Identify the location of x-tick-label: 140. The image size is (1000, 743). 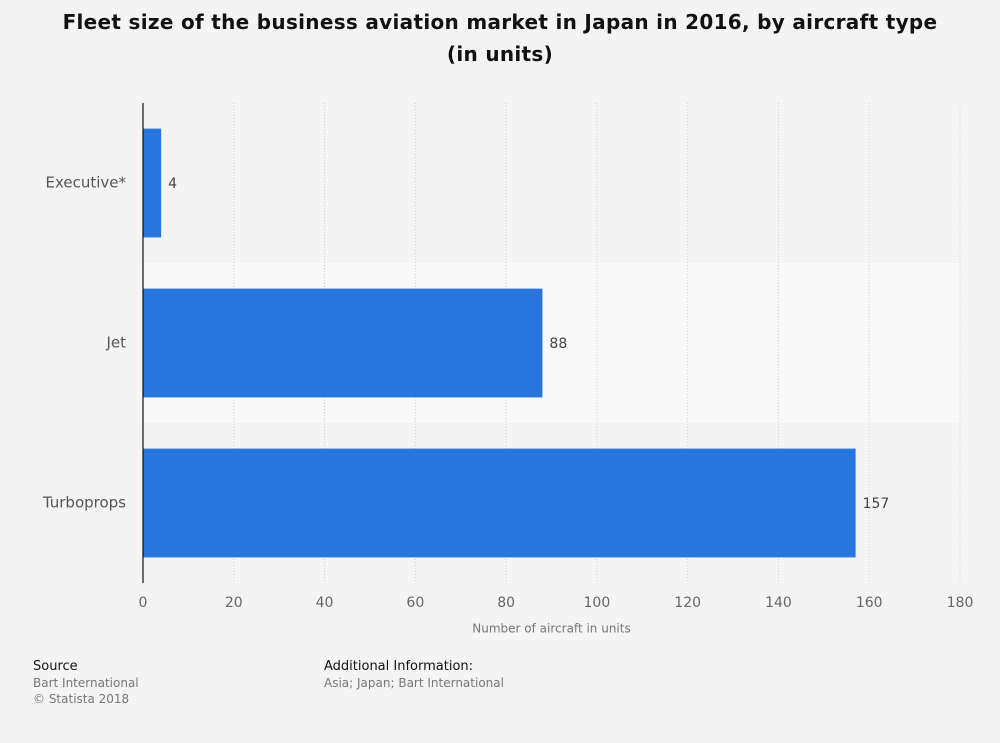
(778, 603).